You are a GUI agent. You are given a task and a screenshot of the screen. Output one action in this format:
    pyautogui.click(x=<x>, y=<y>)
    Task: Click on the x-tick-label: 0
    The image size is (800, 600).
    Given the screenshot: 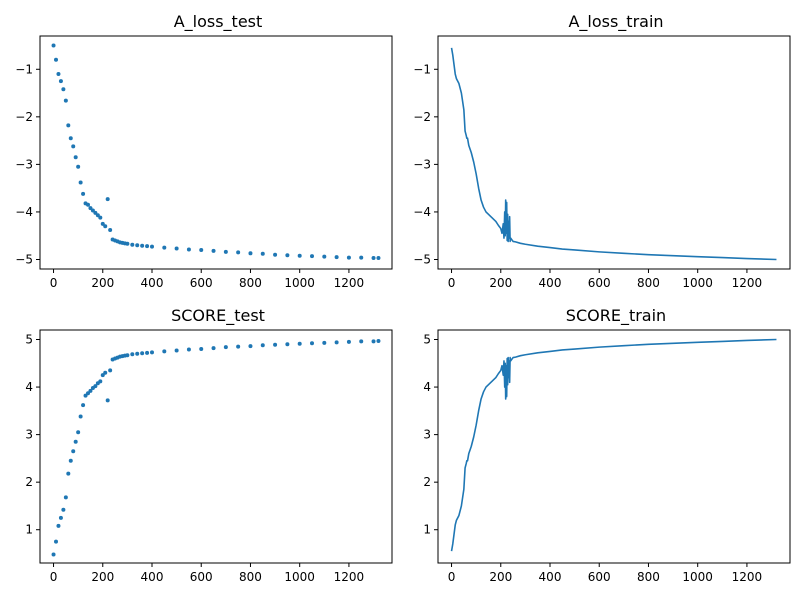 What is the action you would take?
    pyautogui.click(x=54, y=577)
    